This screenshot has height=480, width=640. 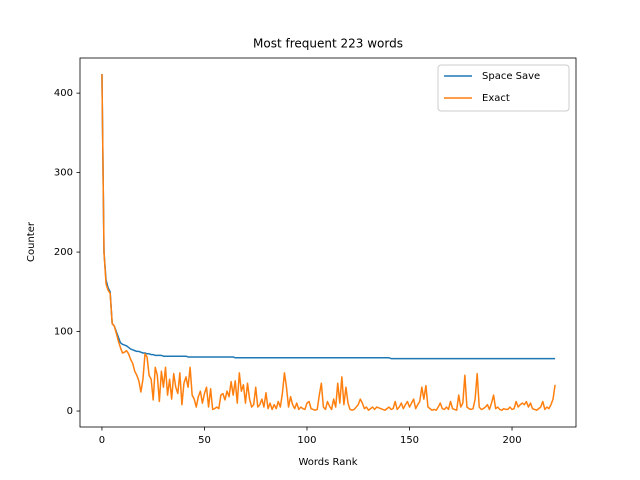 What do you see at coordinates (63, 93) in the screenshot?
I see `y-tick-label: 400` at bounding box center [63, 93].